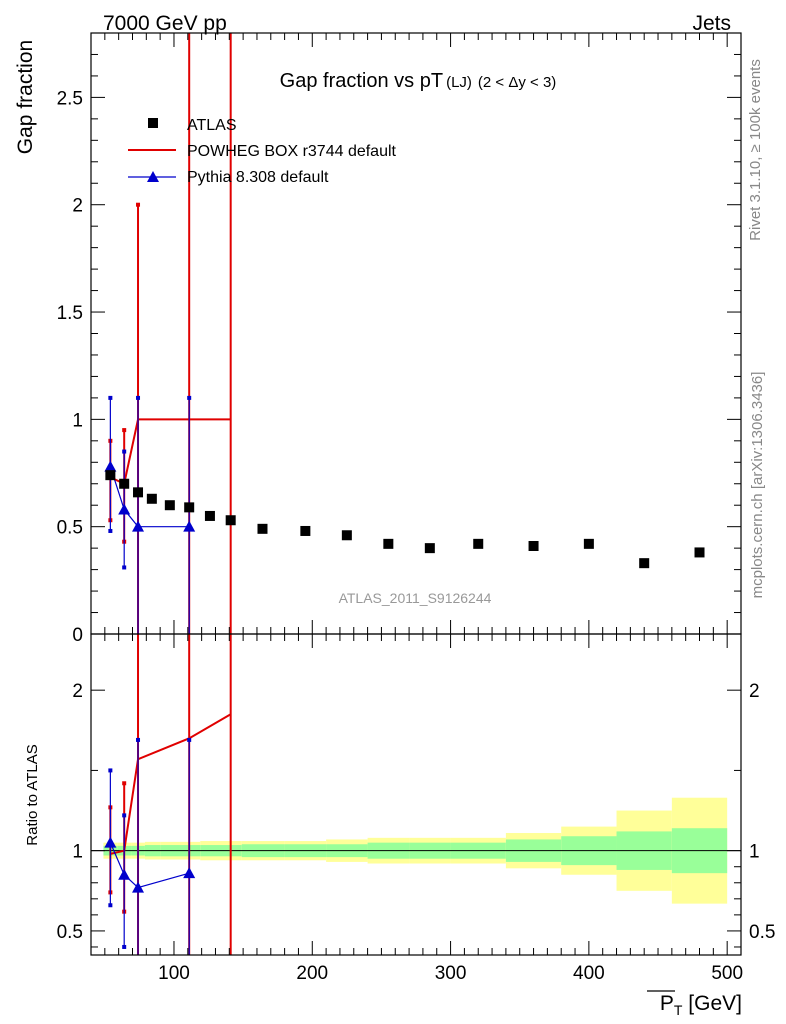 The height and width of the screenshot is (1024, 786). What do you see at coordinates (757, 485) in the screenshot?
I see `mcplots-label: mcplots.cern.ch [arXiv:1306.3436]` at bounding box center [757, 485].